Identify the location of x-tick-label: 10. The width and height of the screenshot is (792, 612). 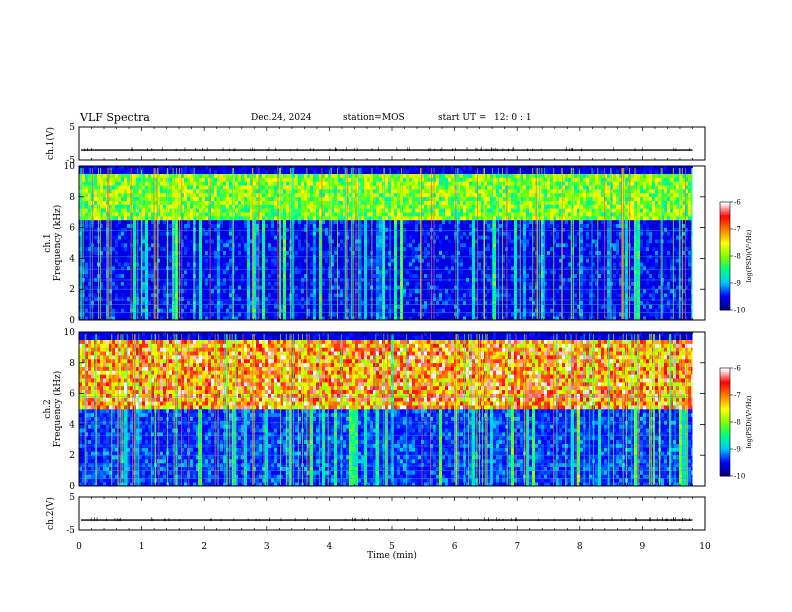
(705, 547).